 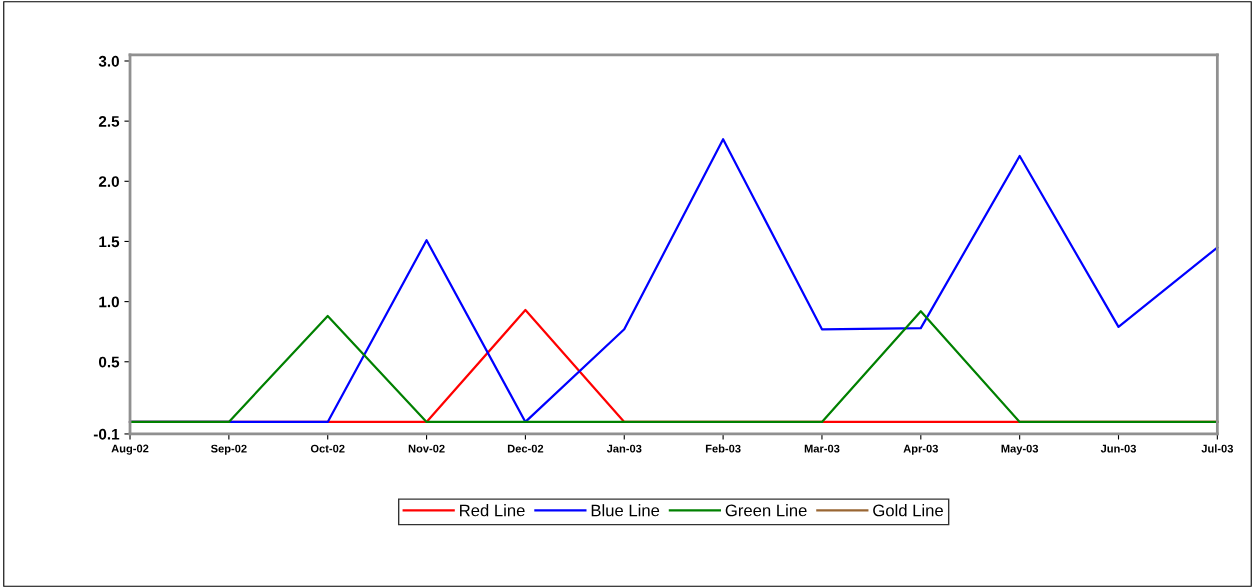 I want to click on x-tick-label: Dec-02, so click(x=525, y=448).